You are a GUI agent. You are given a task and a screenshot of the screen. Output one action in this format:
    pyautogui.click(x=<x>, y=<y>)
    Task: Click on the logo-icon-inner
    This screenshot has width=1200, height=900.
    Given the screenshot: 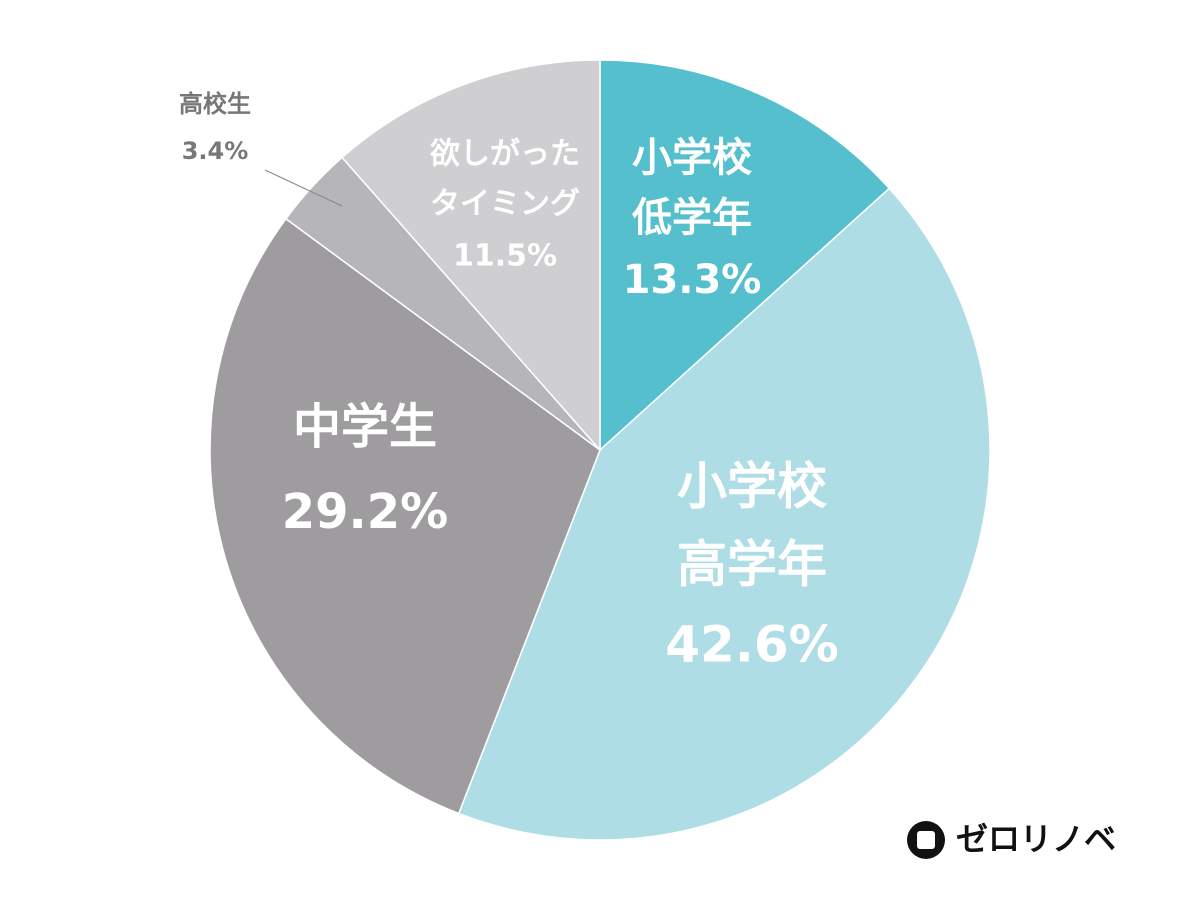 What is the action you would take?
    pyautogui.click(x=926, y=840)
    